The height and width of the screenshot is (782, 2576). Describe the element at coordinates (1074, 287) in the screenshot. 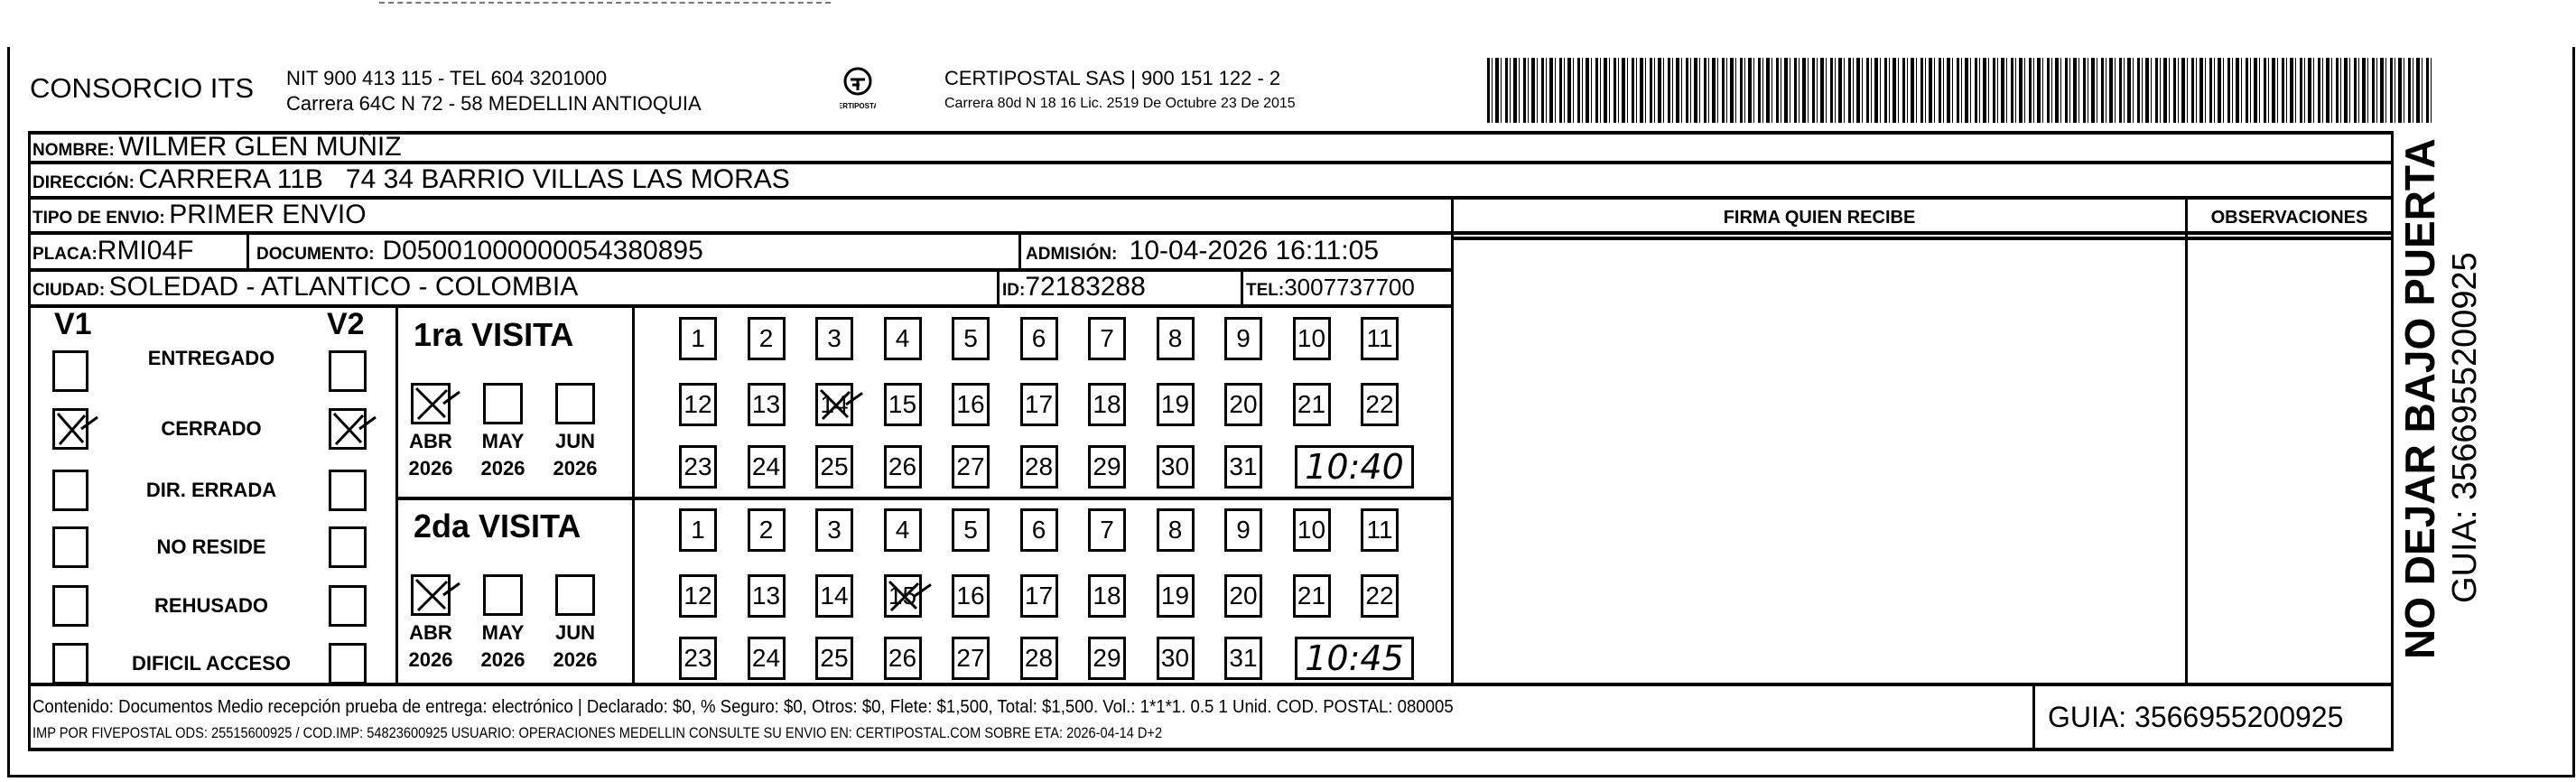

I see `id-field: ID:72183288` at that location.